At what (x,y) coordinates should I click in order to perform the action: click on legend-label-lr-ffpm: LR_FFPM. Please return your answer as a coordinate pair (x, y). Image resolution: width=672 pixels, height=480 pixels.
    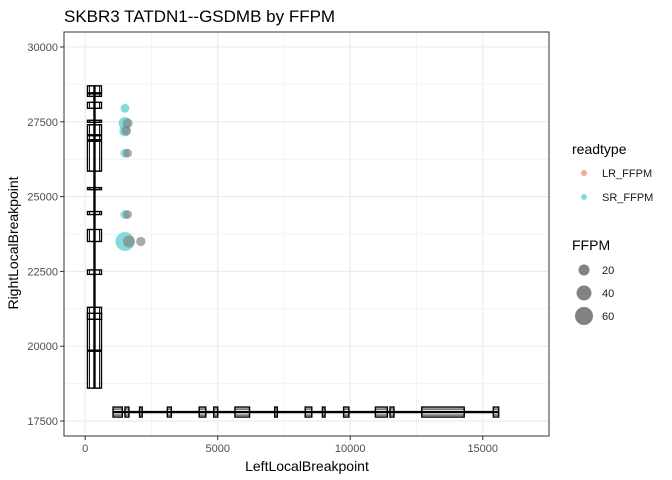
    Looking at the image, I should click on (627, 174).